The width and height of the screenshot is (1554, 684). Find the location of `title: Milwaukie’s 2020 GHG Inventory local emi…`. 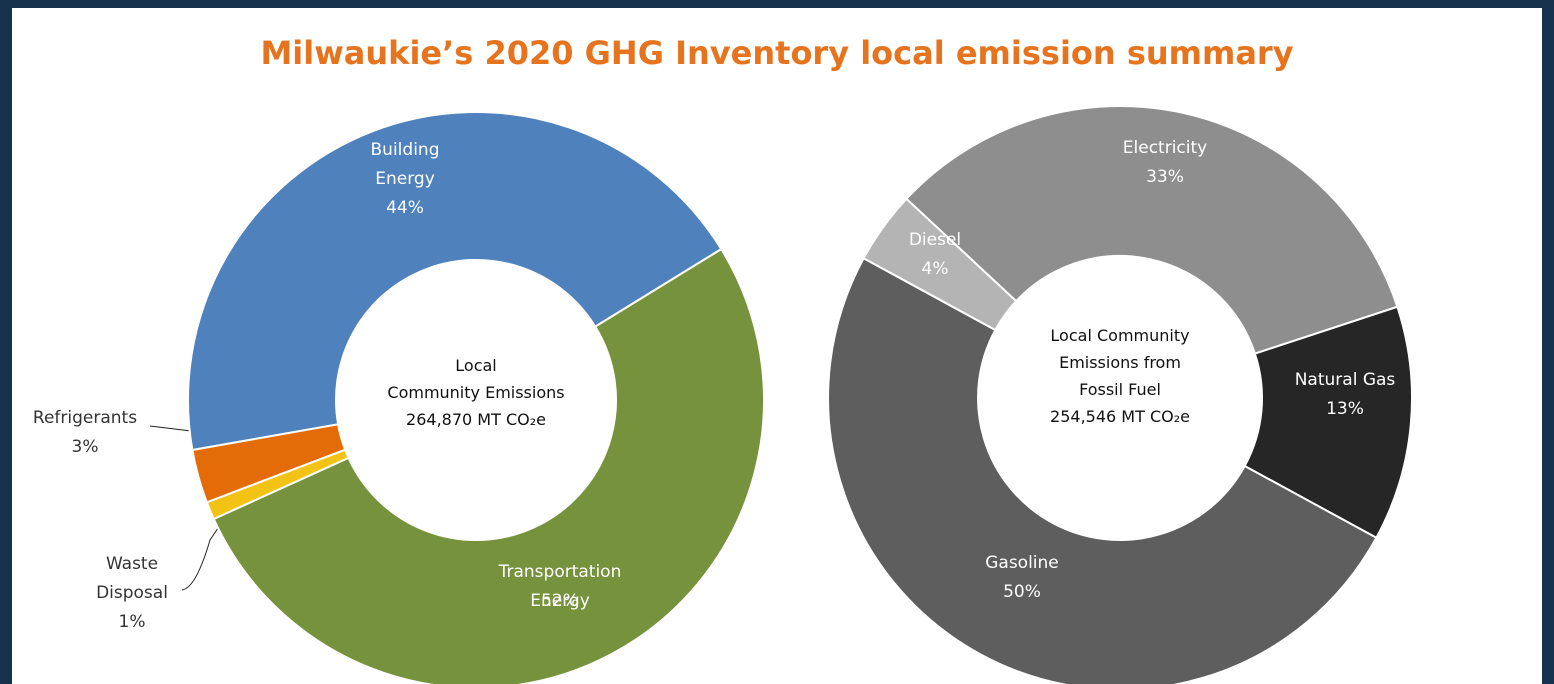

title: Milwaukie’s 2020 GHG Inventory local emi… is located at coordinates (777, 53).